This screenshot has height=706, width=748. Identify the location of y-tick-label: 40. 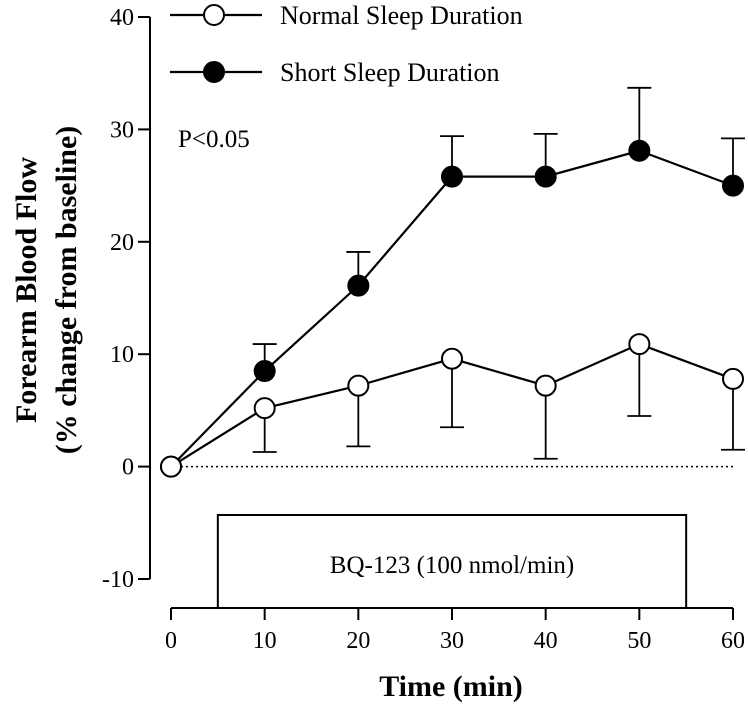
(122, 18).